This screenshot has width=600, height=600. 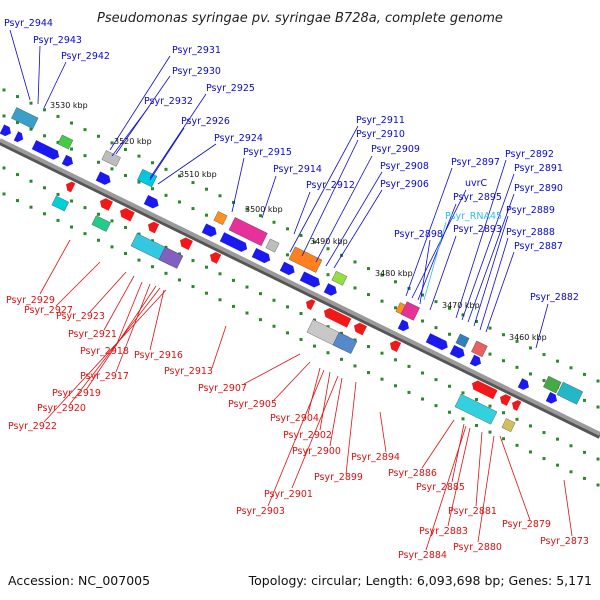 I want to click on gene-label: Psyr_2944, so click(x=28, y=23).